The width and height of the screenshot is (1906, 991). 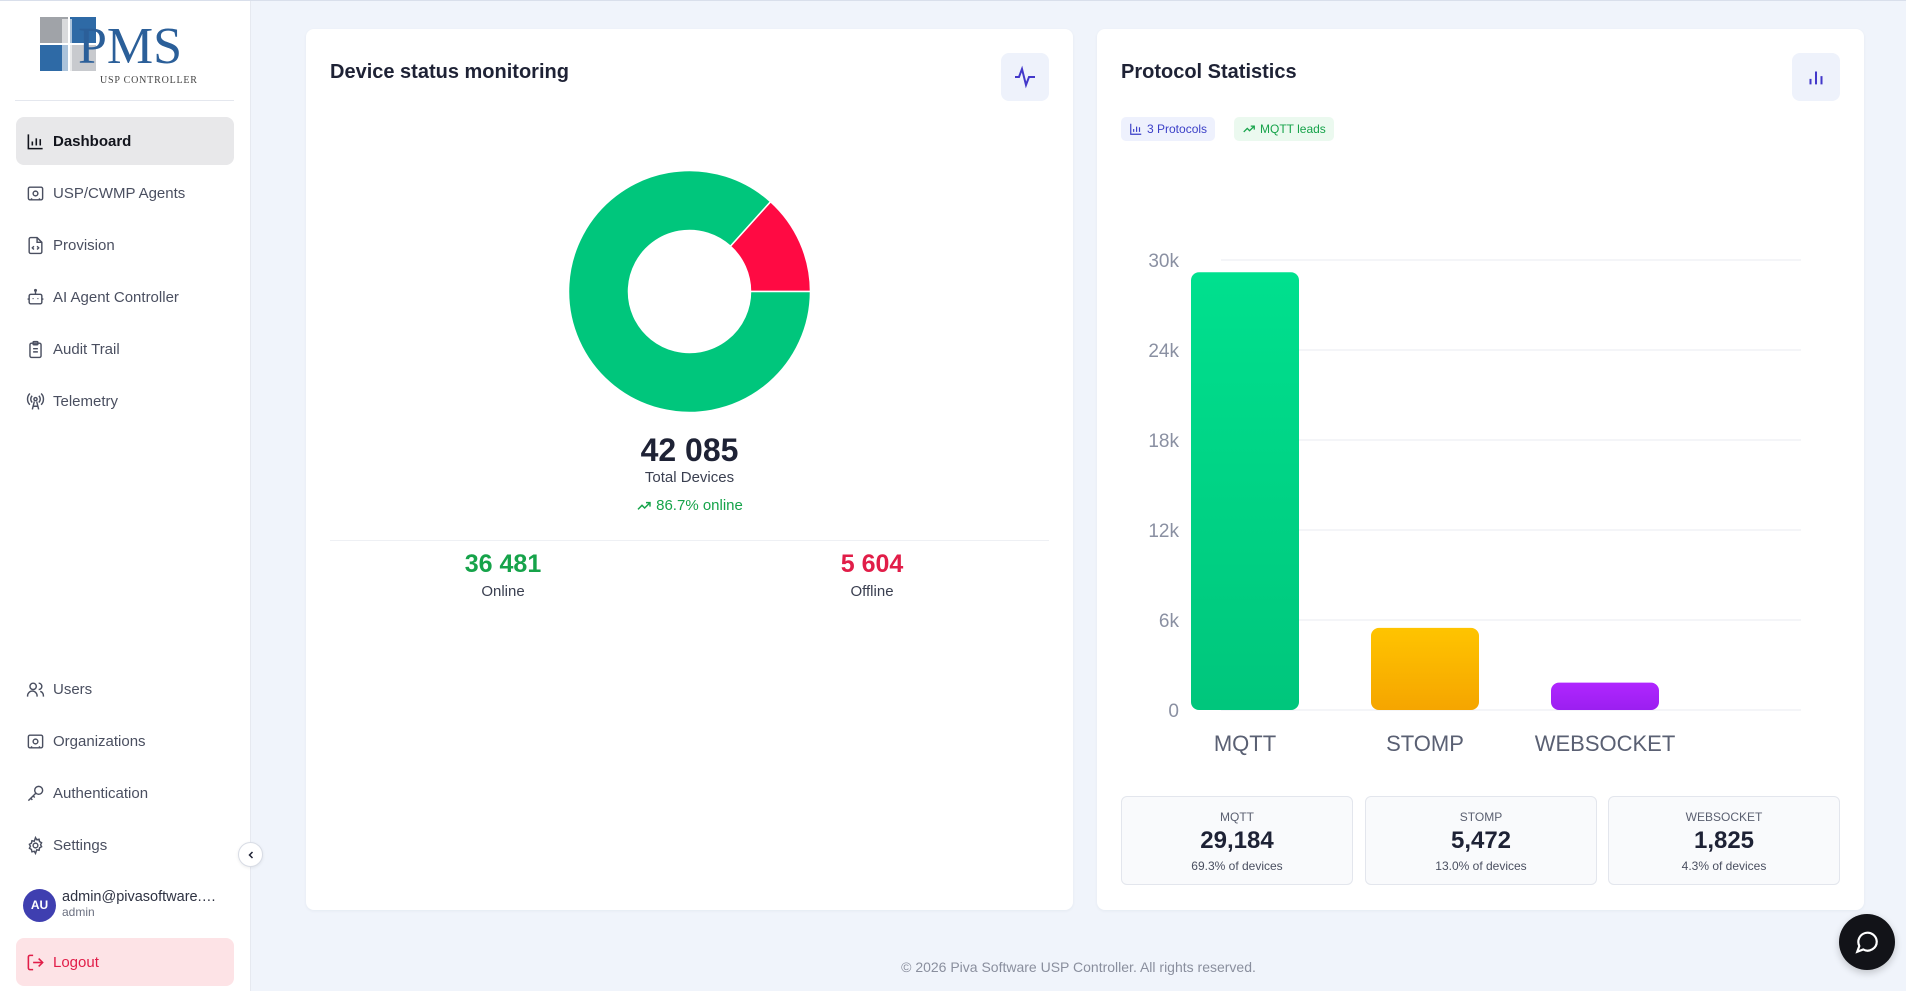 I want to click on summary-value: 29,184, so click(x=1237, y=840).